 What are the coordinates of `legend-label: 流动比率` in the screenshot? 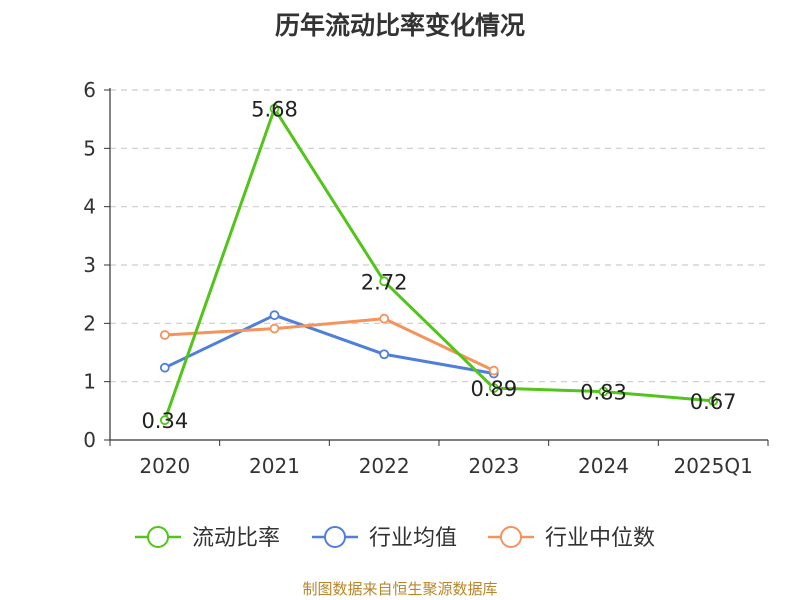 It's located at (236, 538).